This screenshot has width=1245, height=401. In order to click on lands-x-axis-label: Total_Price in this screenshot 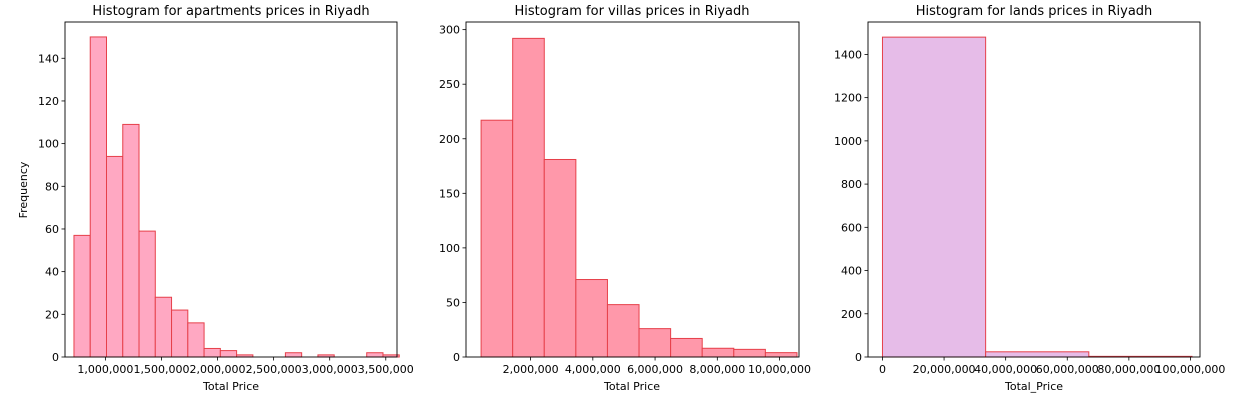, I will do `click(1033, 386)`.